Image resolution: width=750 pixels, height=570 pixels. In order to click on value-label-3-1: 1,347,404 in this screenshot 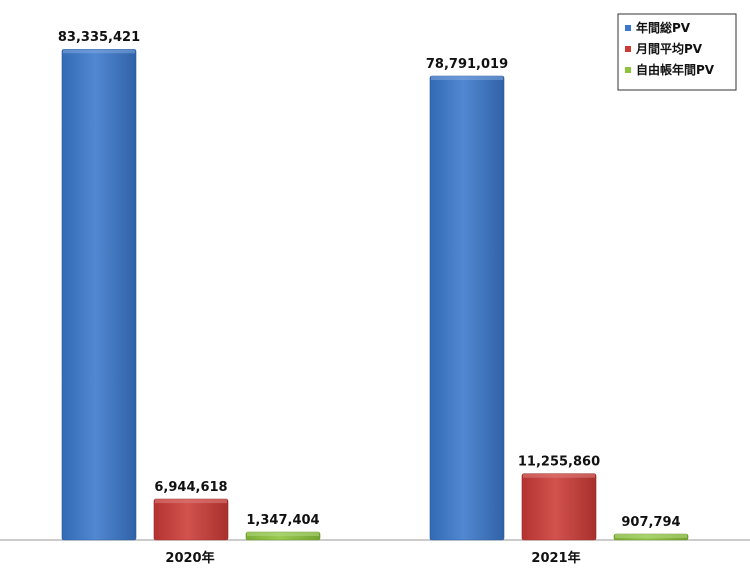, I will do `click(282, 520)`.